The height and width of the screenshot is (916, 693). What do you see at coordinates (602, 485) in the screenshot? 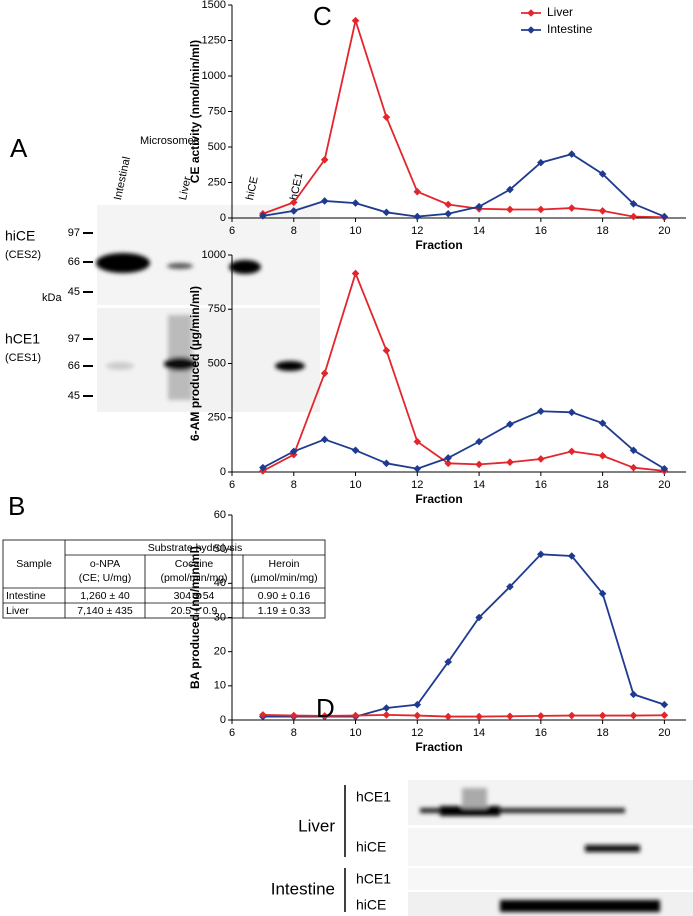
I see `x-tick-label: 18` at bounding box center [602, 485].